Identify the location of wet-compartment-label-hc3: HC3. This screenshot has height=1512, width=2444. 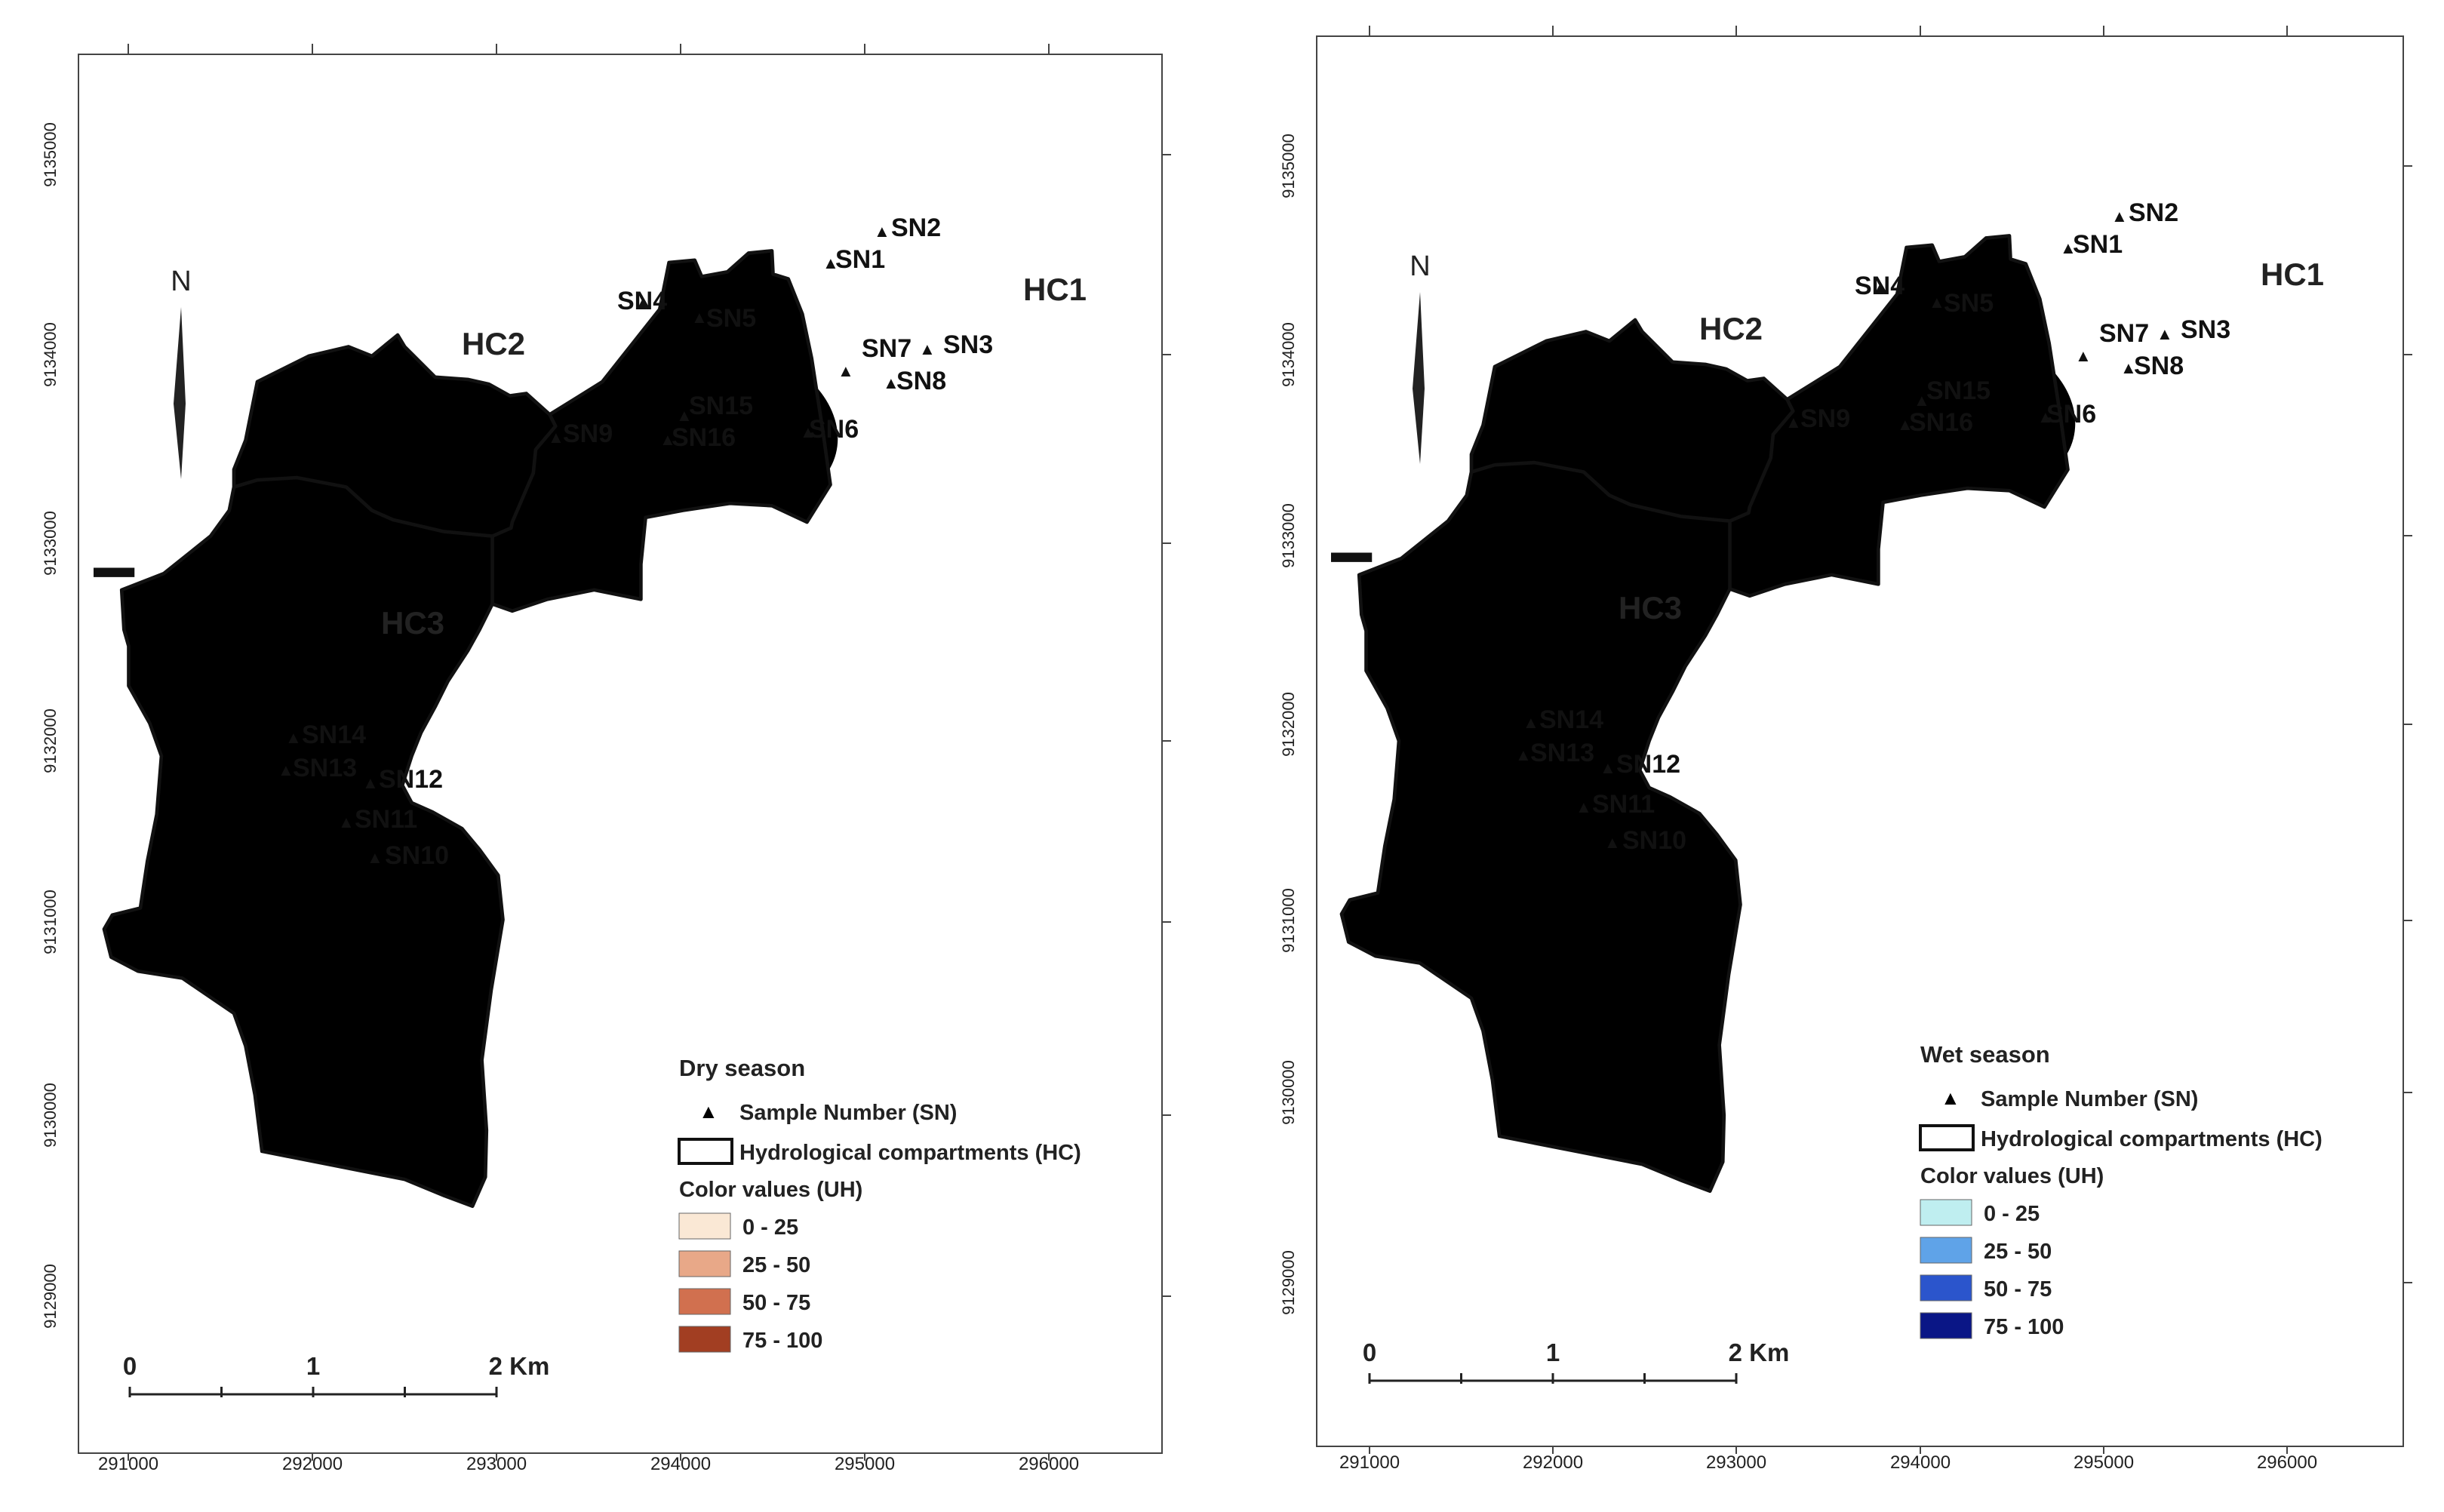
(1650, 607).